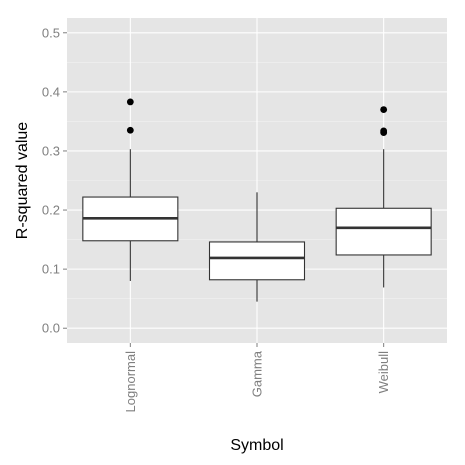 The height and width of the screenshot is (465, 465). What do you see at coordinates (51, 32) in the screenshot?
I see `y-tick-label: 0.5` at bounding box center [51, 32].